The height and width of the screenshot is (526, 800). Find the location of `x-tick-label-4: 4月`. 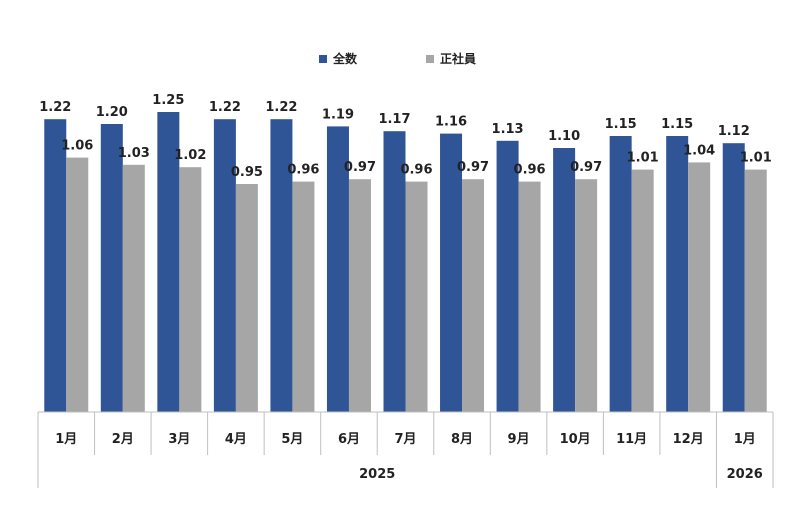

x-tick-label-4: 4月 is located at coordinates (236, 439).